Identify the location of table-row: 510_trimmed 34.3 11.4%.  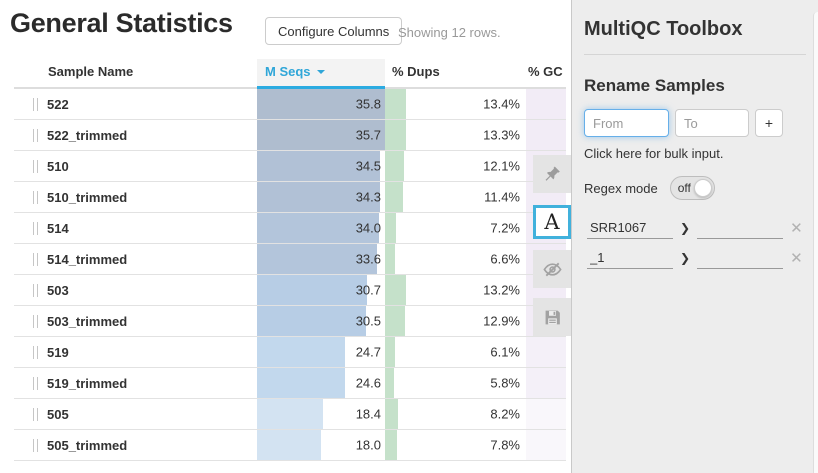
(290, 197).